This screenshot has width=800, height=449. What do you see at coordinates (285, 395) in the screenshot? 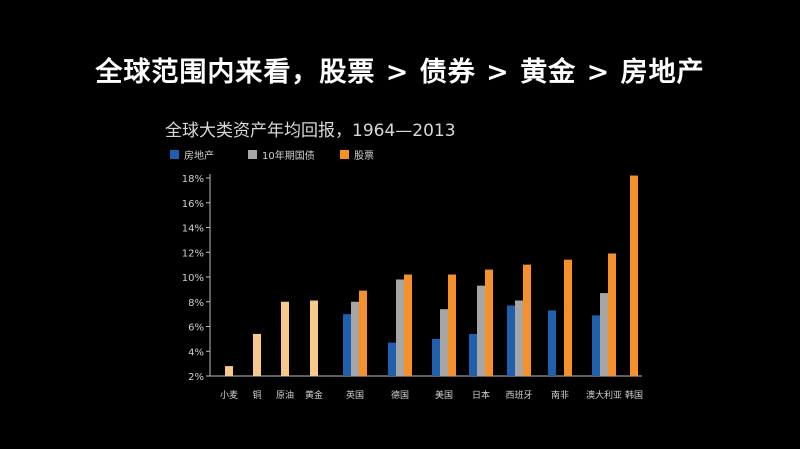
I see `x-tick-label: 原油` at bounding box center [285, 395].